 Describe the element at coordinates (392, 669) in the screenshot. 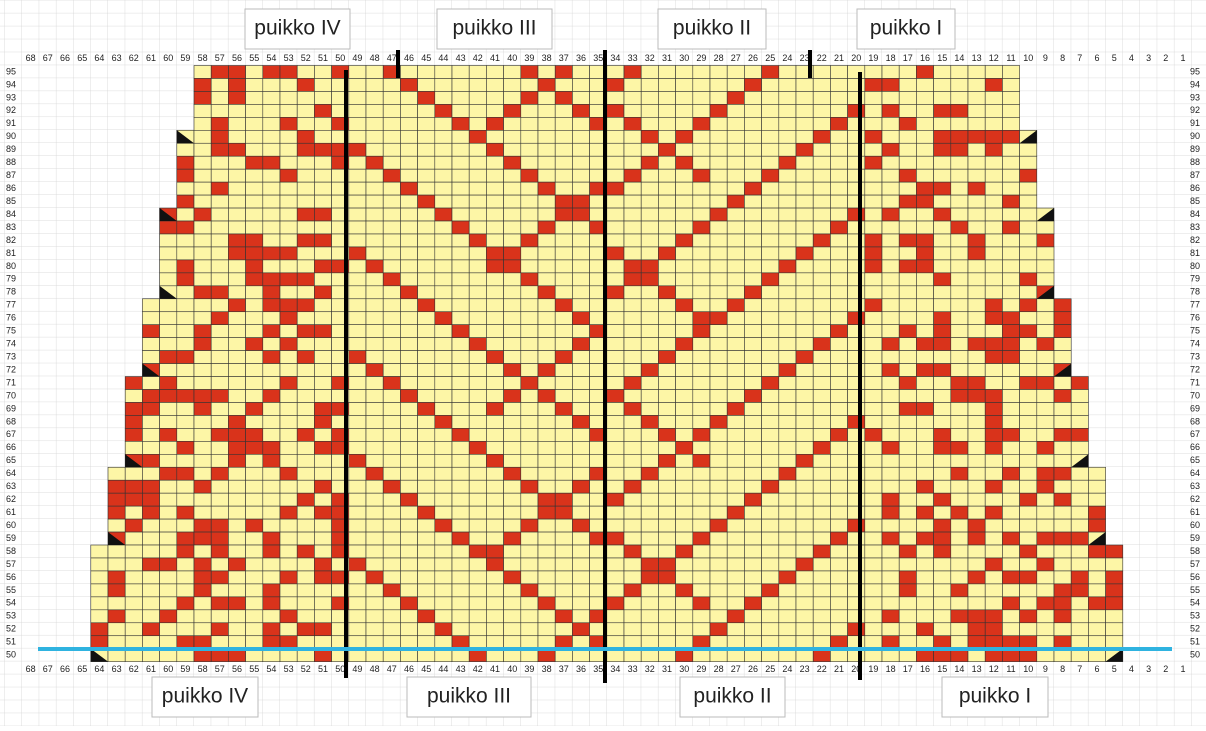

I see `column-number: 47` at that location.